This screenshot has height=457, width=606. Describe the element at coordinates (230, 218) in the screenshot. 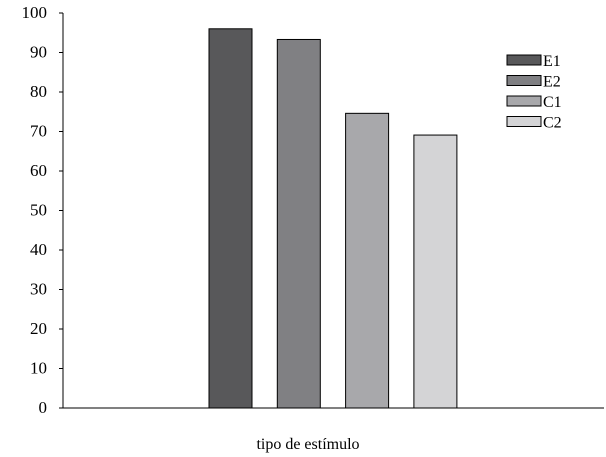

I see `bar-e1` at that location.